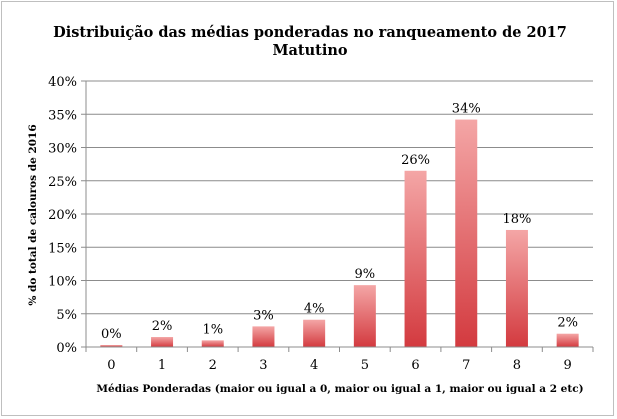 The image size is (617, 419). What do you see at coordinates (516, 219) in the screenshot?
I see `data-label-8: 18%` at bounding box center [516, 219].